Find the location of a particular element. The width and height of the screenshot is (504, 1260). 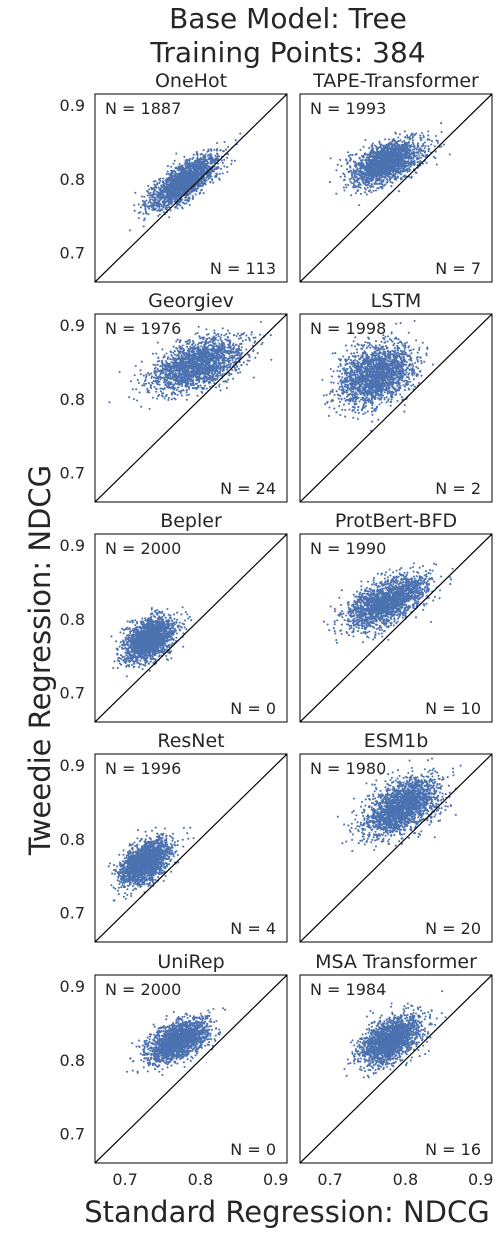

scatter-points is located at coordinates (190, 365).